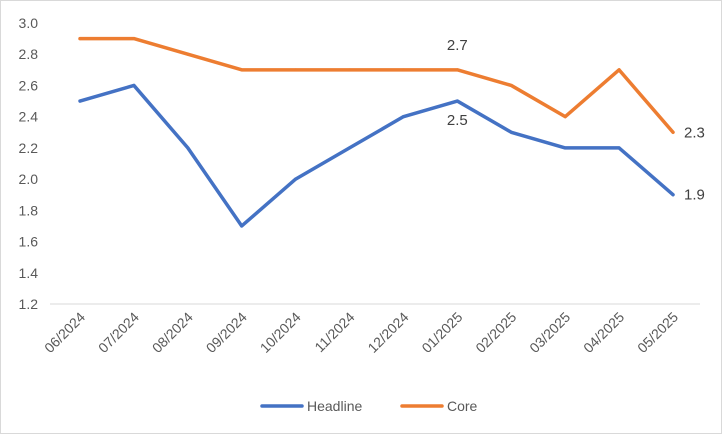 The image size is (722, 434). I want to click on x-tick-label: 08/2024, so click(172, 332).